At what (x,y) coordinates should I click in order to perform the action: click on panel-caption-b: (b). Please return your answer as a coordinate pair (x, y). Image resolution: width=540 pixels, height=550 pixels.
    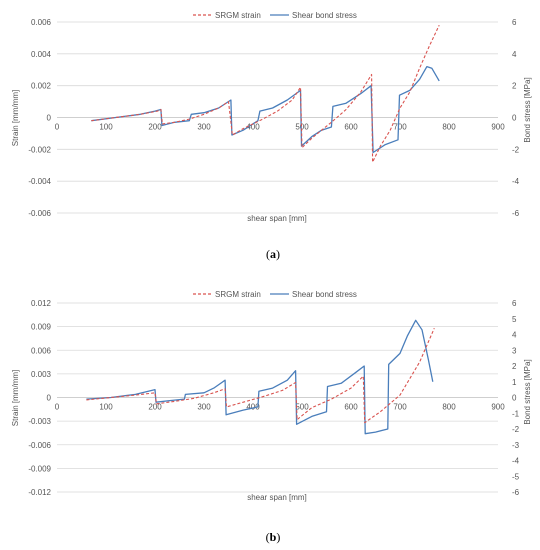
    Looking at the image, I should click on (273, 537).